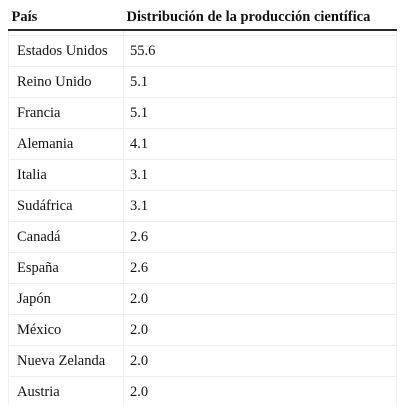  I want to click on table-row: Canadá 2.6, so click(202, 237).